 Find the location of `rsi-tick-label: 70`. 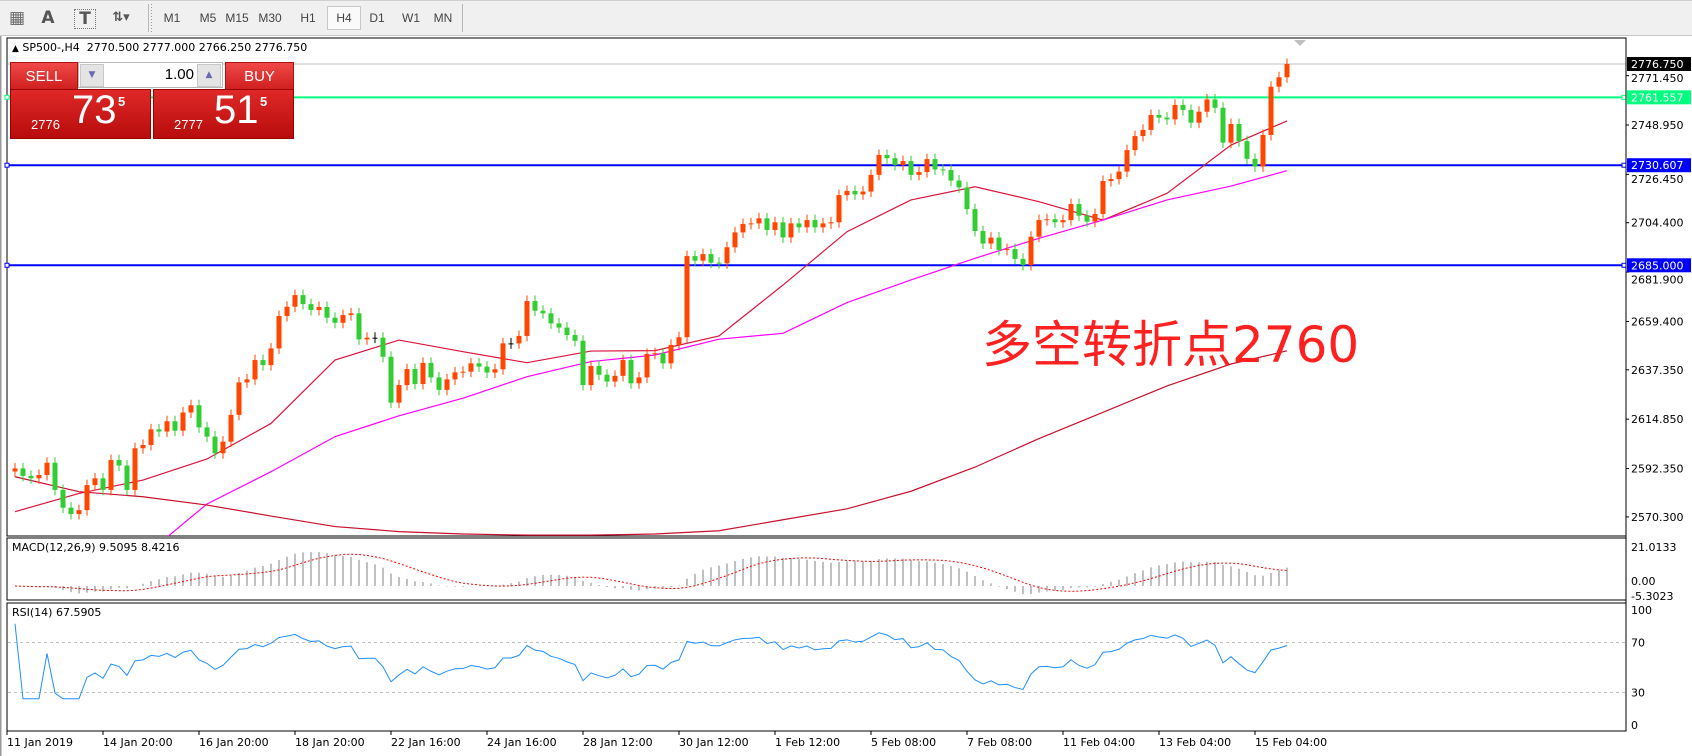

rsi-tick-label: 70 is located at coordinates (1638, 643).